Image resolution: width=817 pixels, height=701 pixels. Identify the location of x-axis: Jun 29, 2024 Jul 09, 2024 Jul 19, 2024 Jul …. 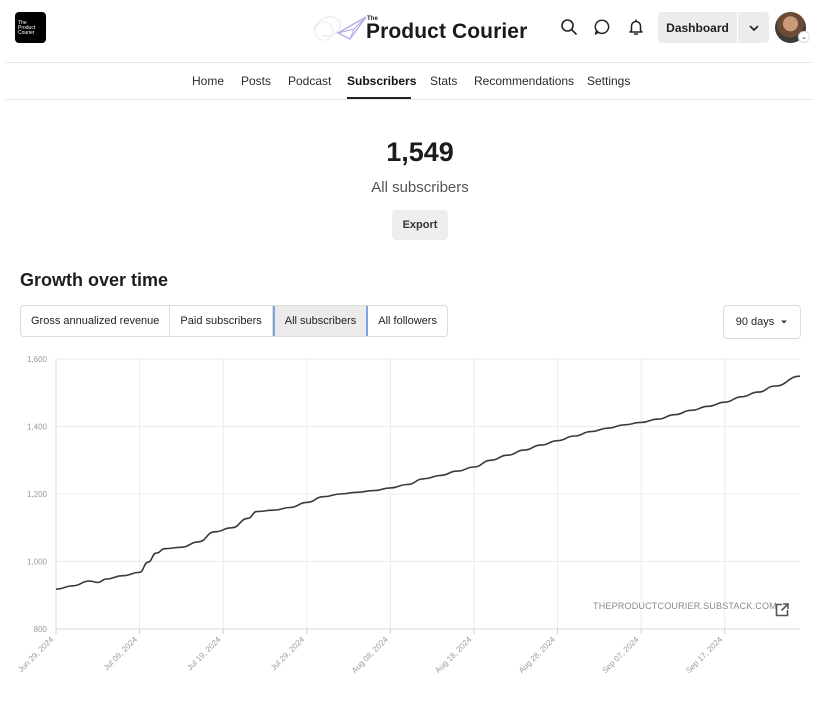
(371, 652).